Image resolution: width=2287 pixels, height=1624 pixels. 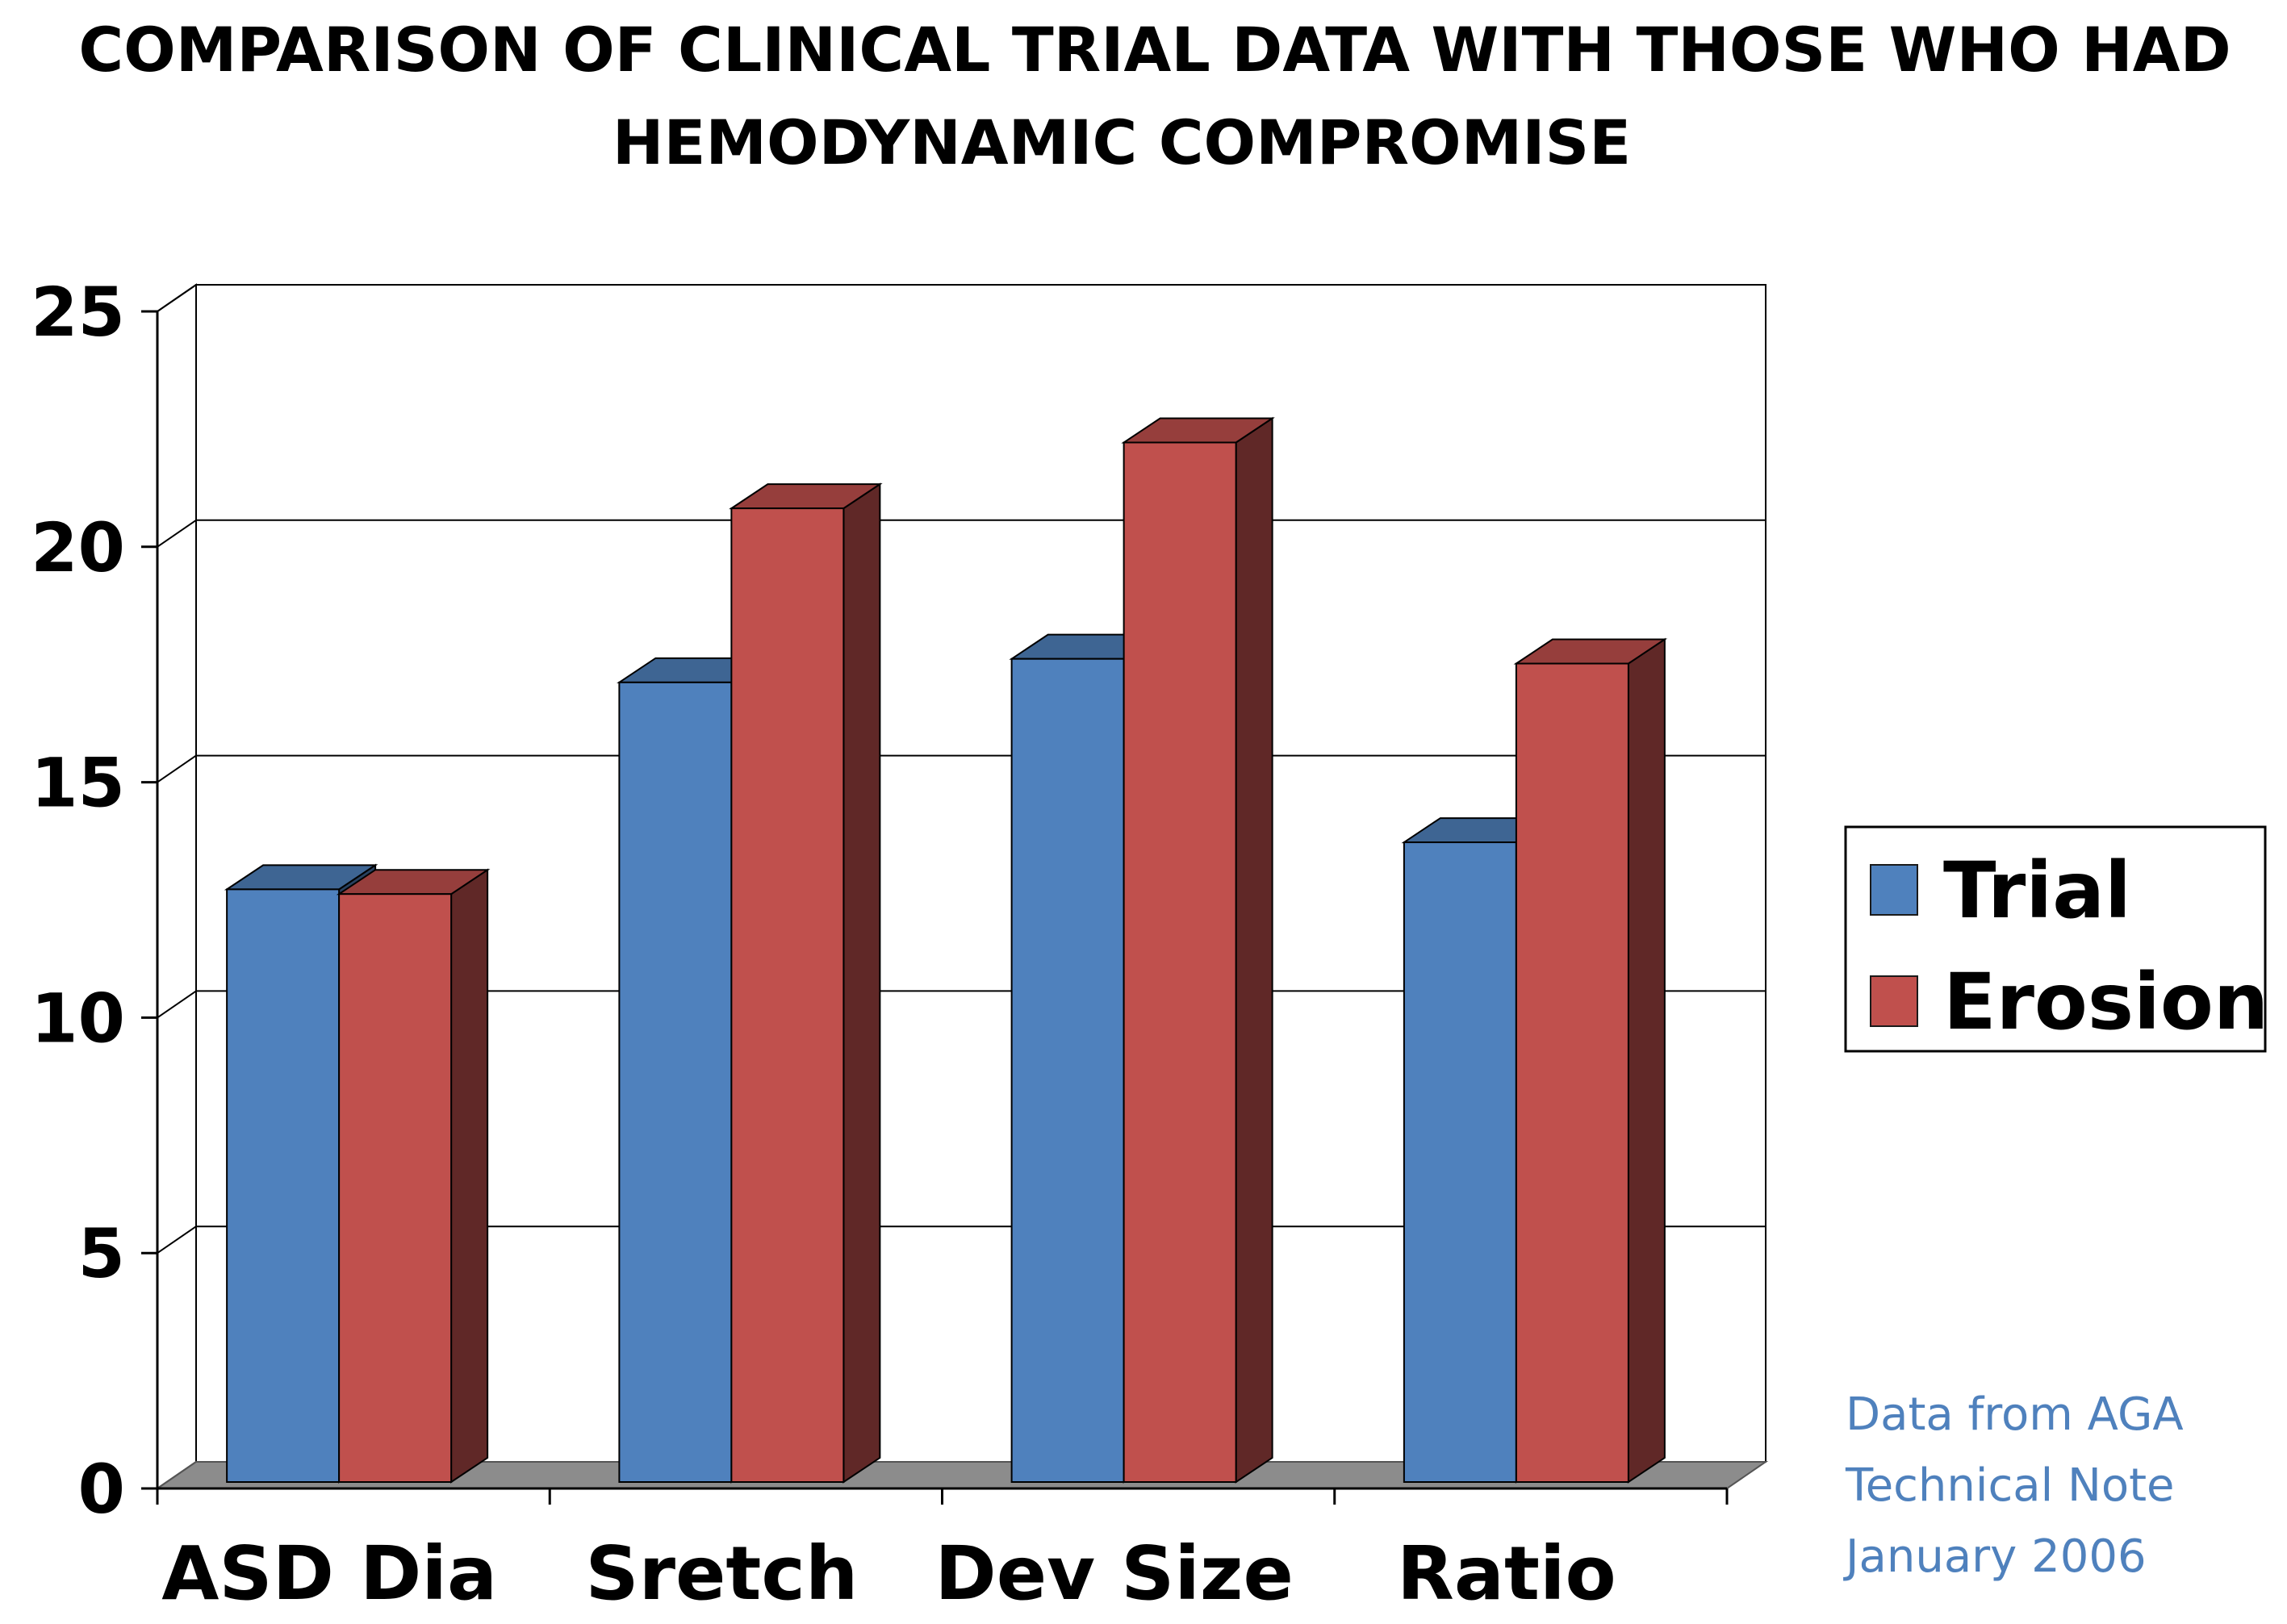 I want to click on bar-erosion-asd-dia-front, so click(x=395, y=1188).